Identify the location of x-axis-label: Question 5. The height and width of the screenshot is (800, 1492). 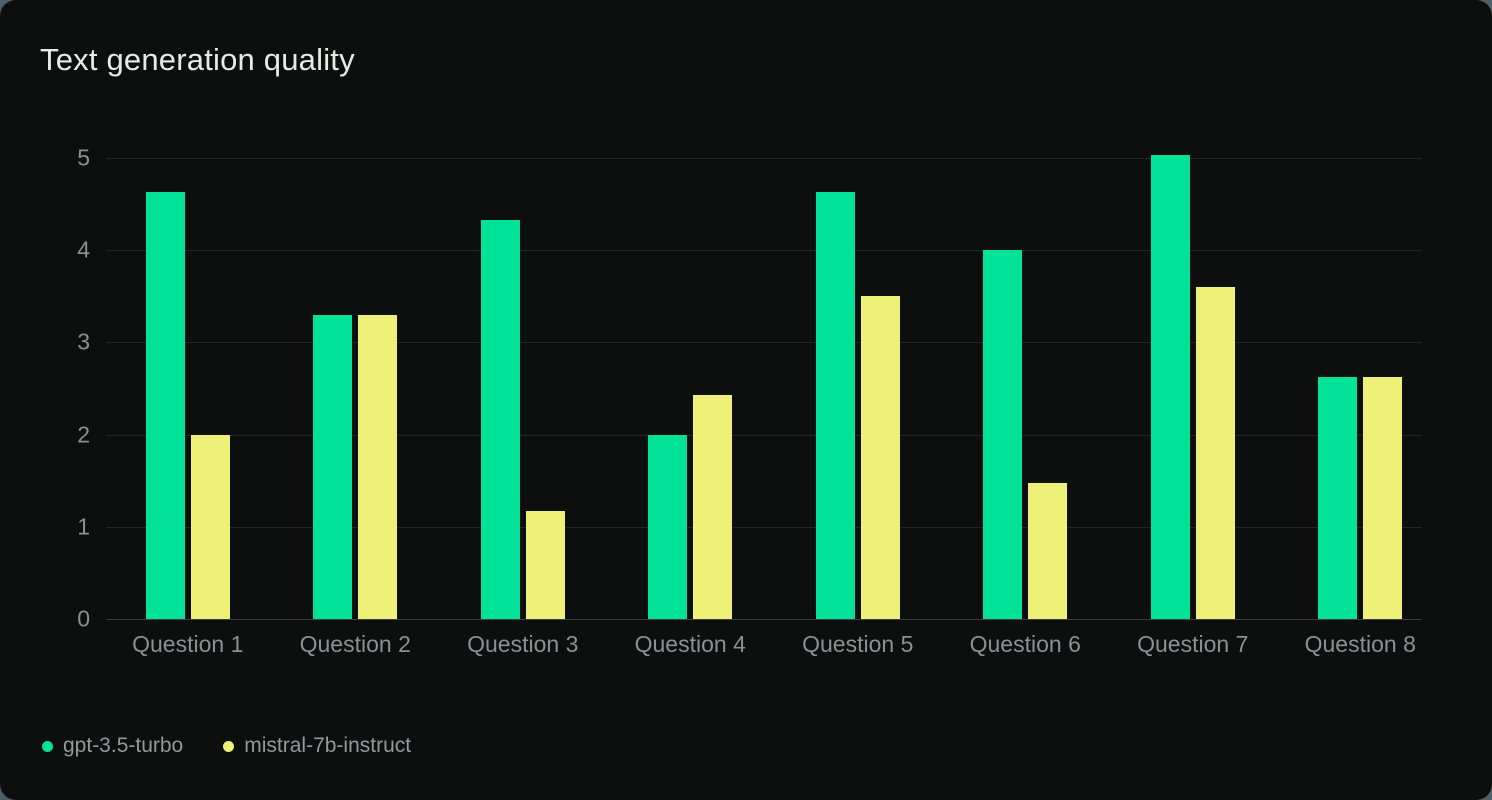
(858, 644).